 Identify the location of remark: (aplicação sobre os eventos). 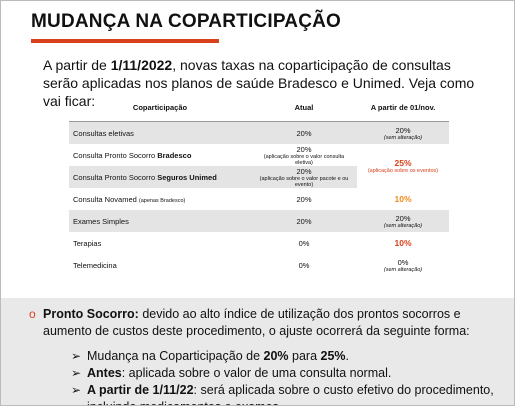
(403, 171).